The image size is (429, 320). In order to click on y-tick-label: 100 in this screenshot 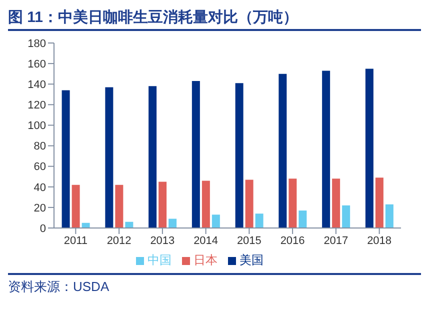, I will do `click(37, 126)`.